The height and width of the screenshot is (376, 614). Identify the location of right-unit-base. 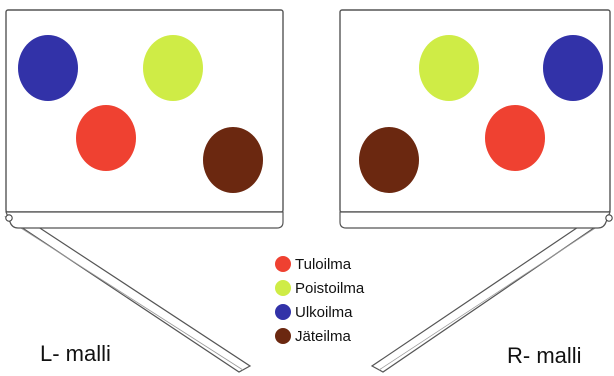
(475, 220).